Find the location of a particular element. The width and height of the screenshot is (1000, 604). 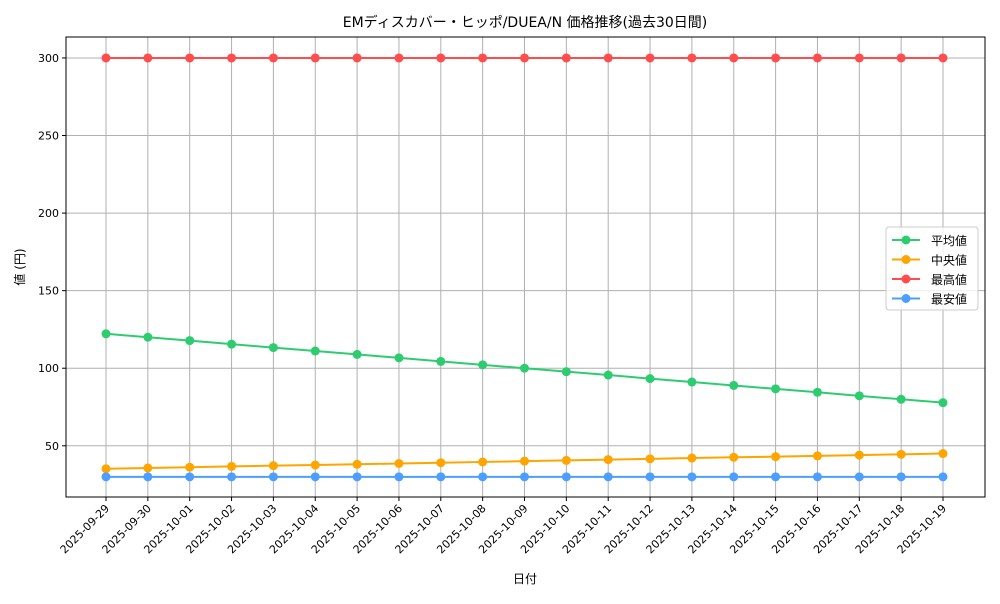

legend-label: 最安値 is located at coordinates (949, 299).